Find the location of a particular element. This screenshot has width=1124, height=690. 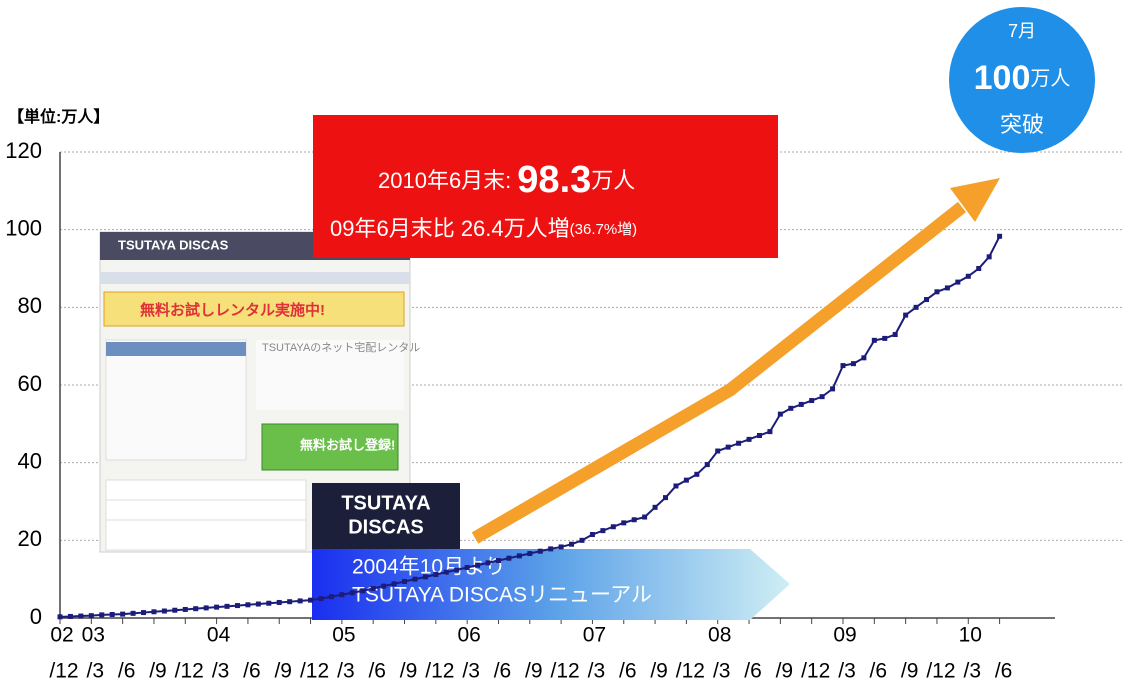

renewal-line2: TSUTAYA DISCASリニューアル is located at coordinates (502, 595).